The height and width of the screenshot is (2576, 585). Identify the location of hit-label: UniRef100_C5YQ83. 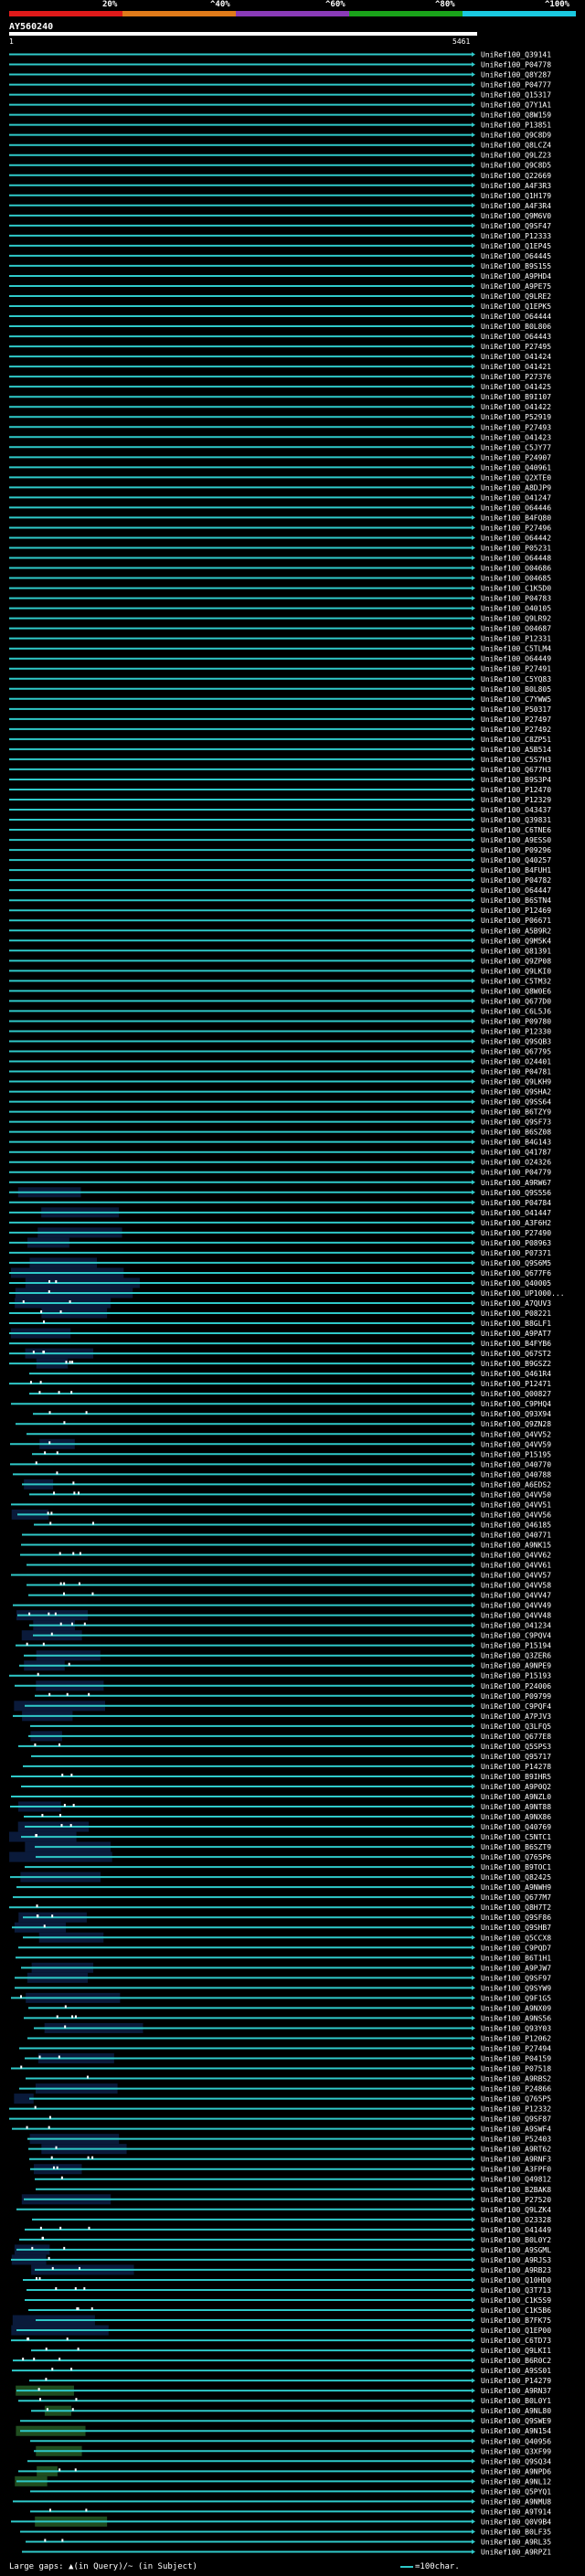
(516, 679).